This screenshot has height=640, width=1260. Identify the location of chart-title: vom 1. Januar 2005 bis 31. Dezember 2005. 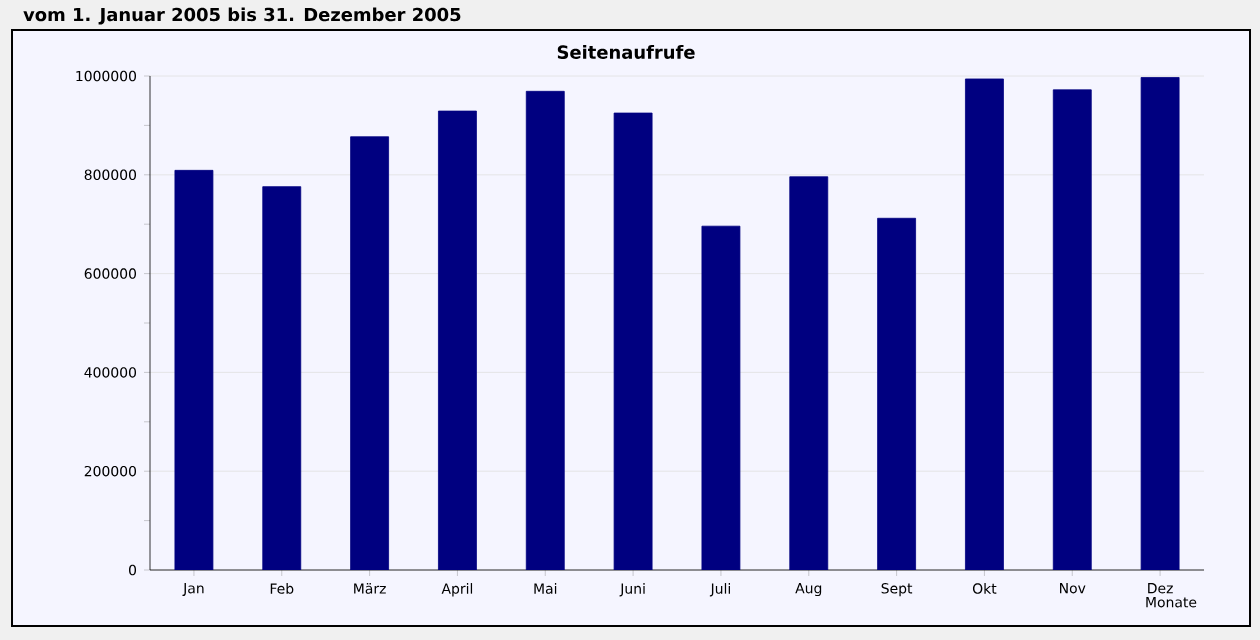
(242, 16).